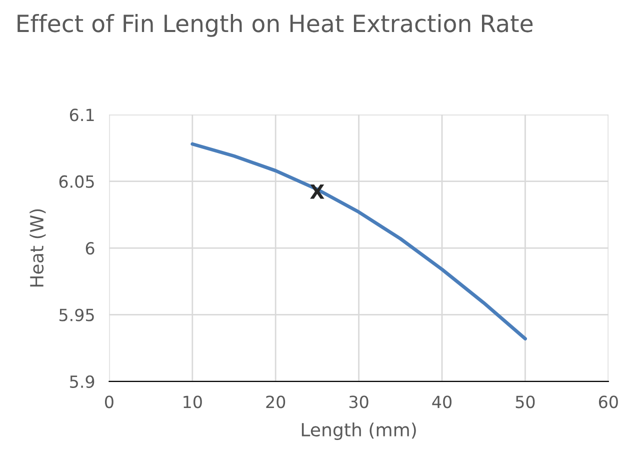 The height and width of the screenshot is (468, 624). I want to click on y-tick-label: 6, so click(90, 248).